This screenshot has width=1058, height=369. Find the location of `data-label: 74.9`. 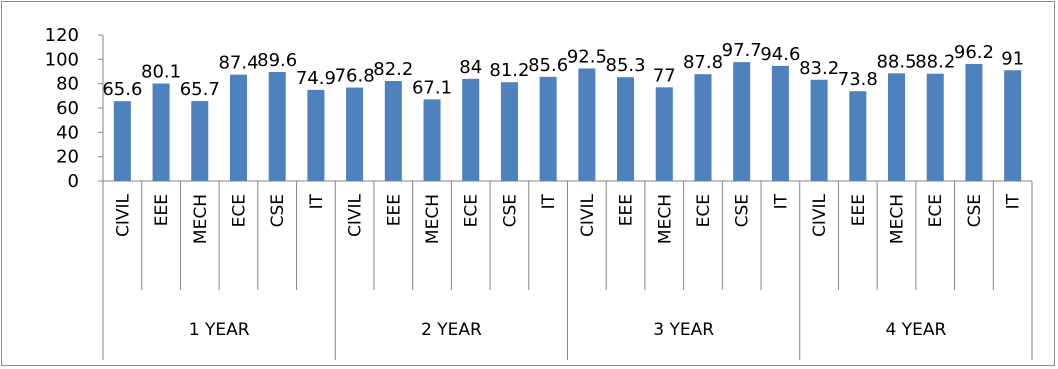

data-label: 74.9 is located at coordinates (316, 78).